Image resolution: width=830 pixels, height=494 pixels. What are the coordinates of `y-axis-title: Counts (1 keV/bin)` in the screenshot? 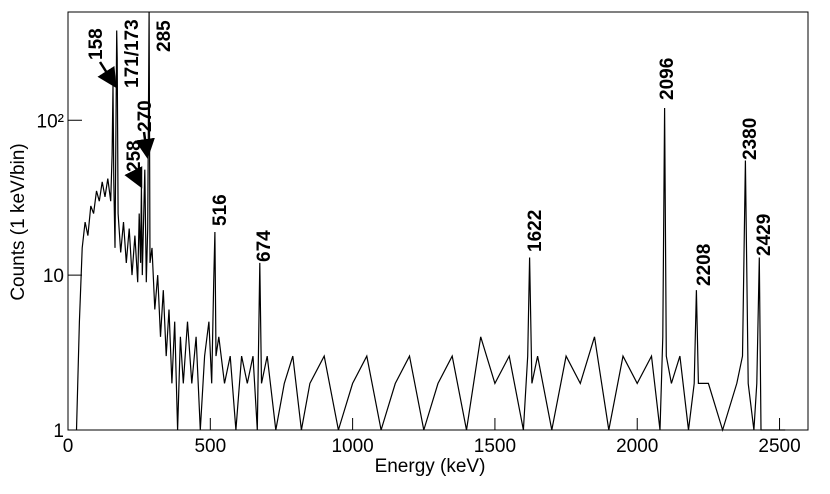 It's located at (18, 221).